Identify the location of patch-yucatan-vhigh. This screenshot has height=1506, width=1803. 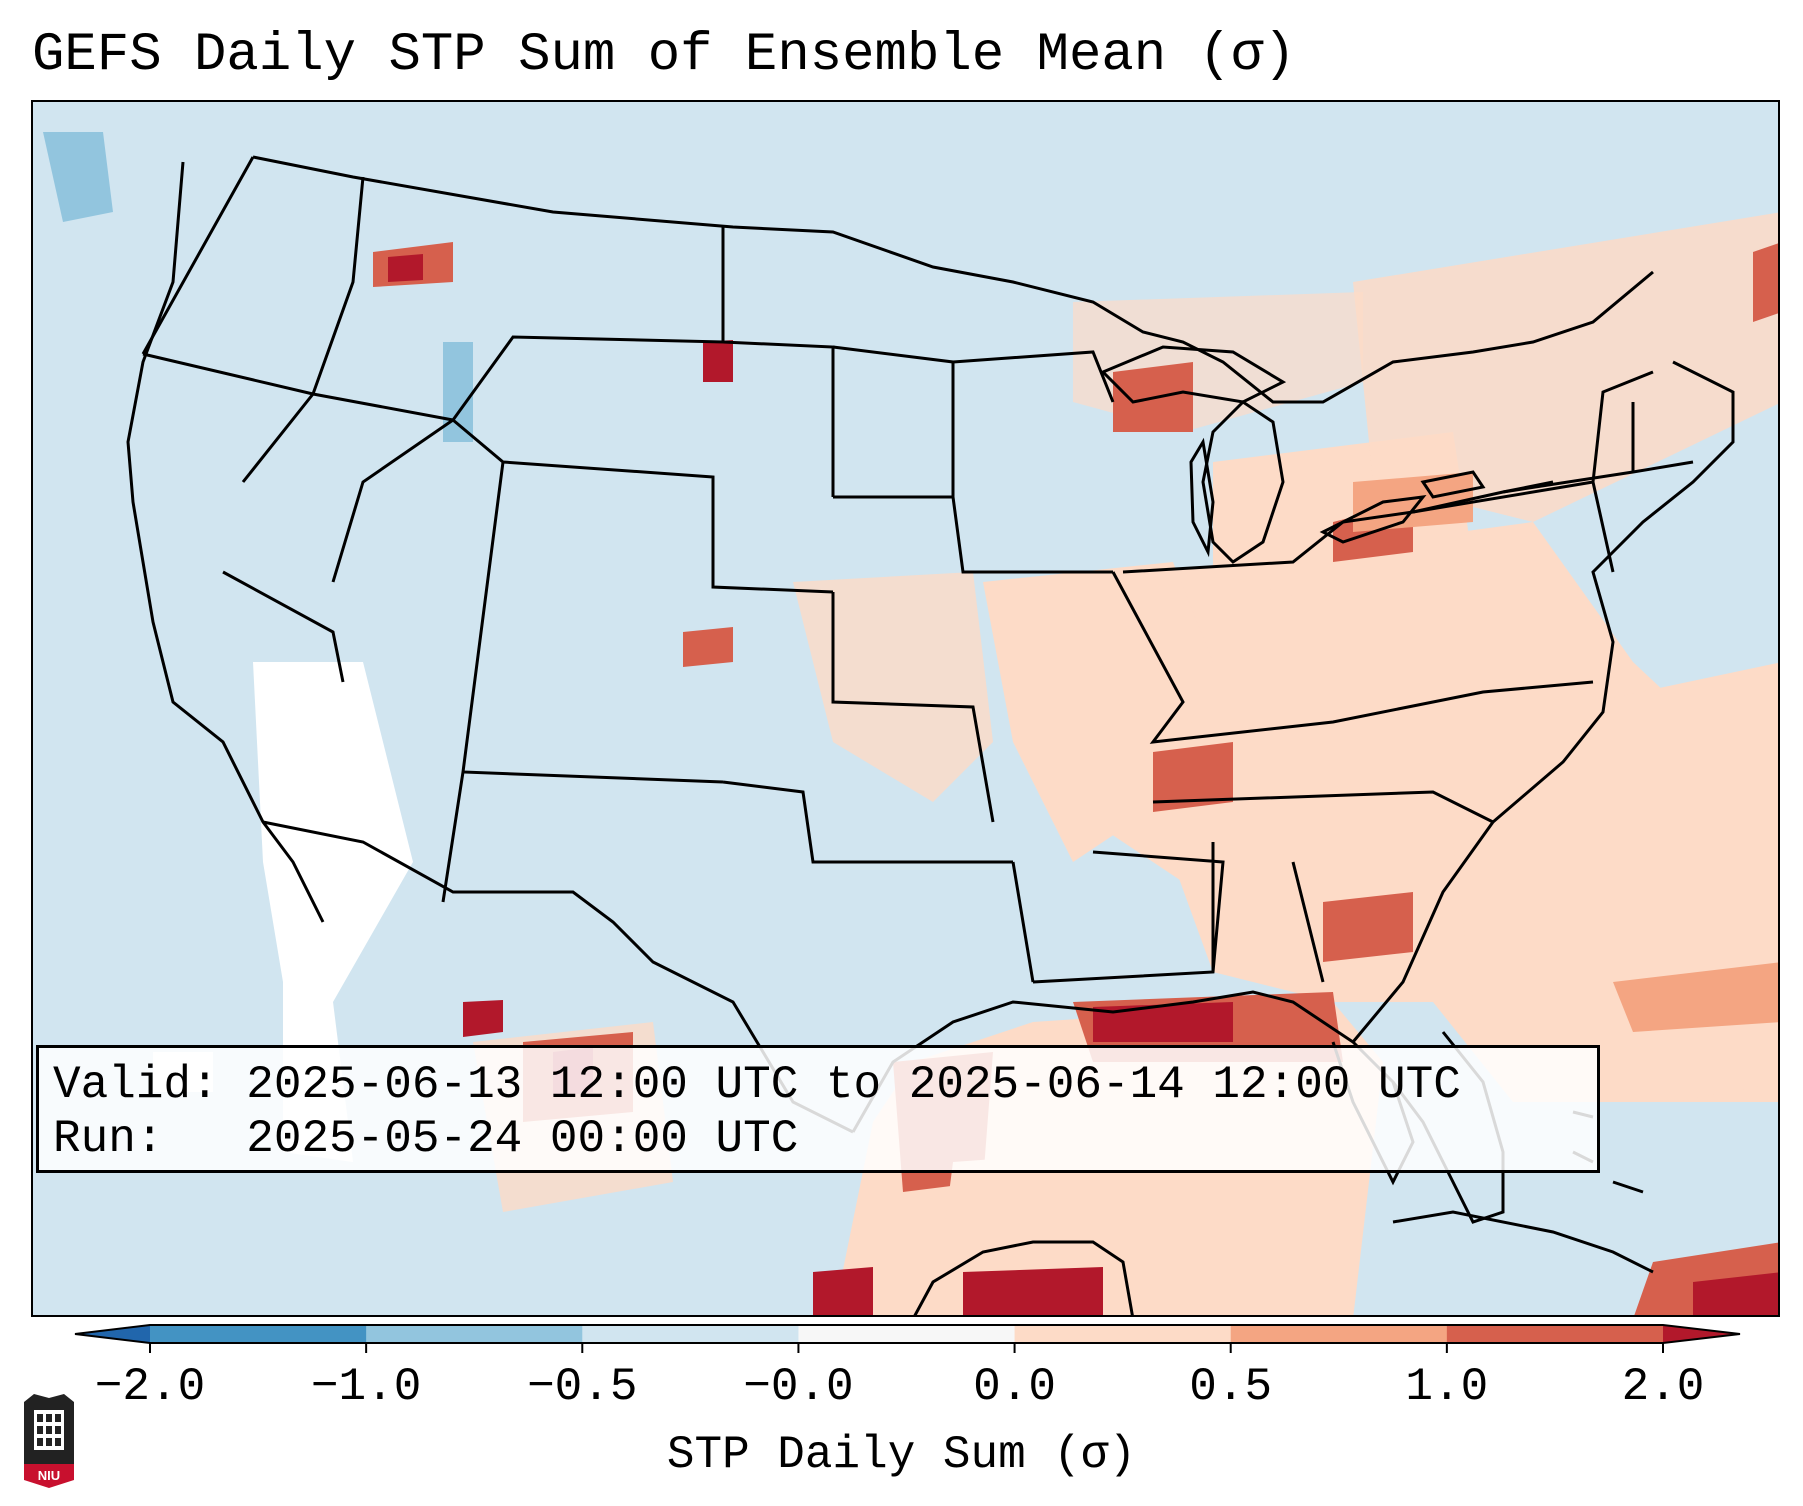
(1033, 1291).